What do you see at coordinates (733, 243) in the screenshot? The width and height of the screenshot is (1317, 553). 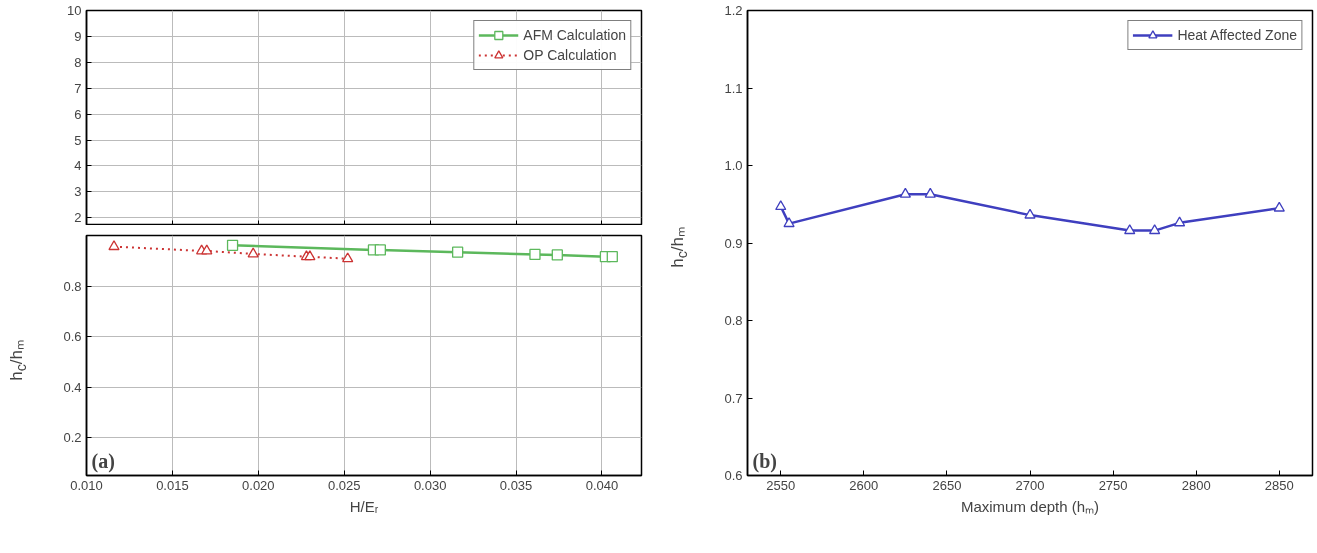 I see `y-tick-label: 0.9` at bounding box center [733, 243].